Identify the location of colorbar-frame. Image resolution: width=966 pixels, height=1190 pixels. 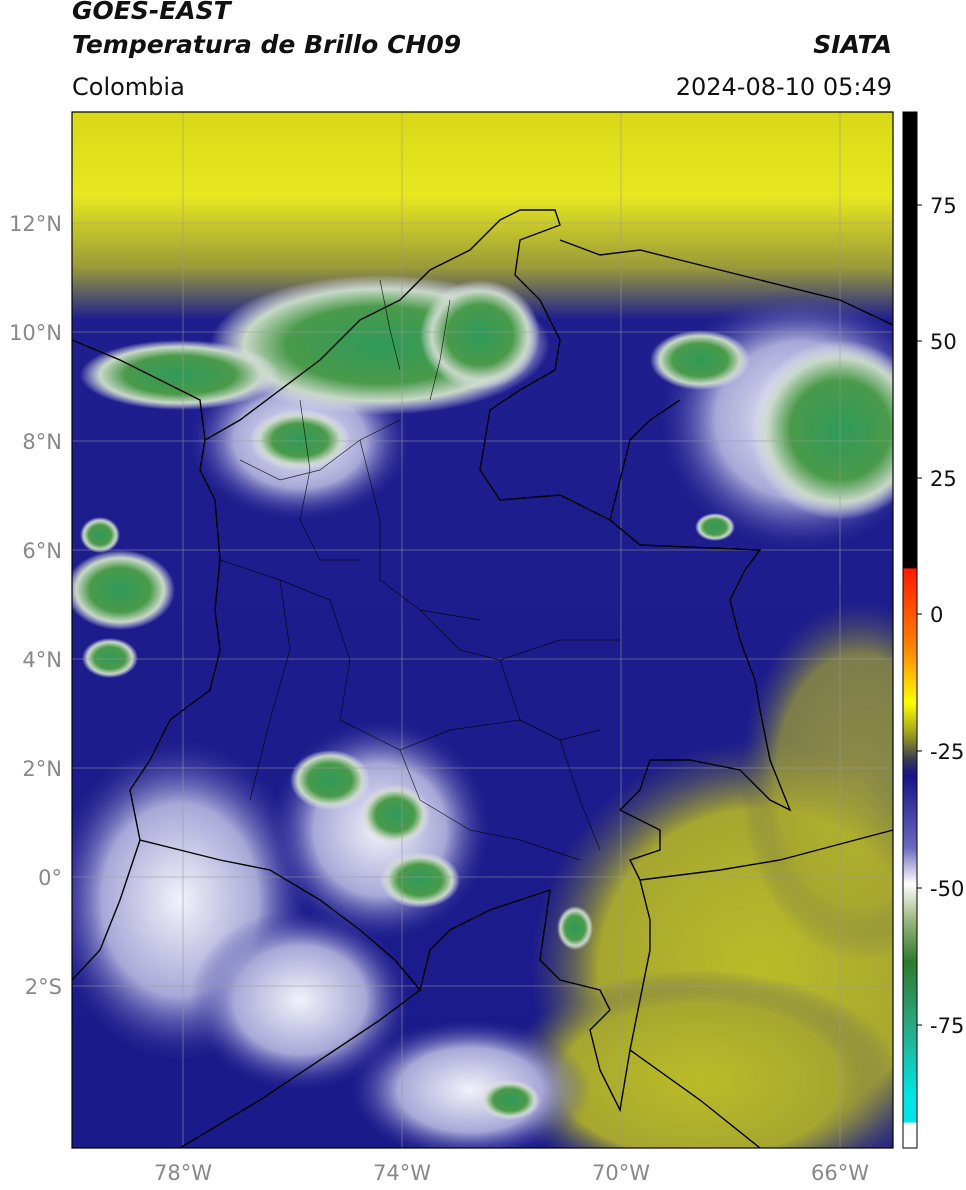
(910, 630).